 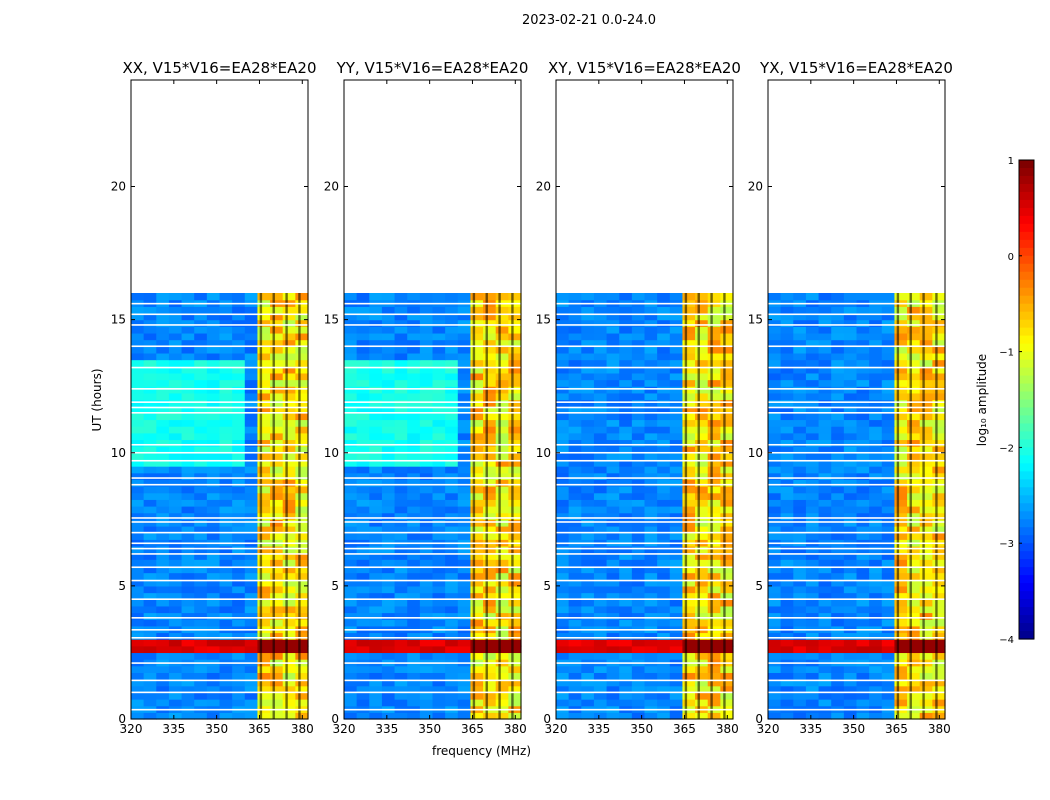 I want to click on x-tick-label: 350, so click(x=216, y=729).